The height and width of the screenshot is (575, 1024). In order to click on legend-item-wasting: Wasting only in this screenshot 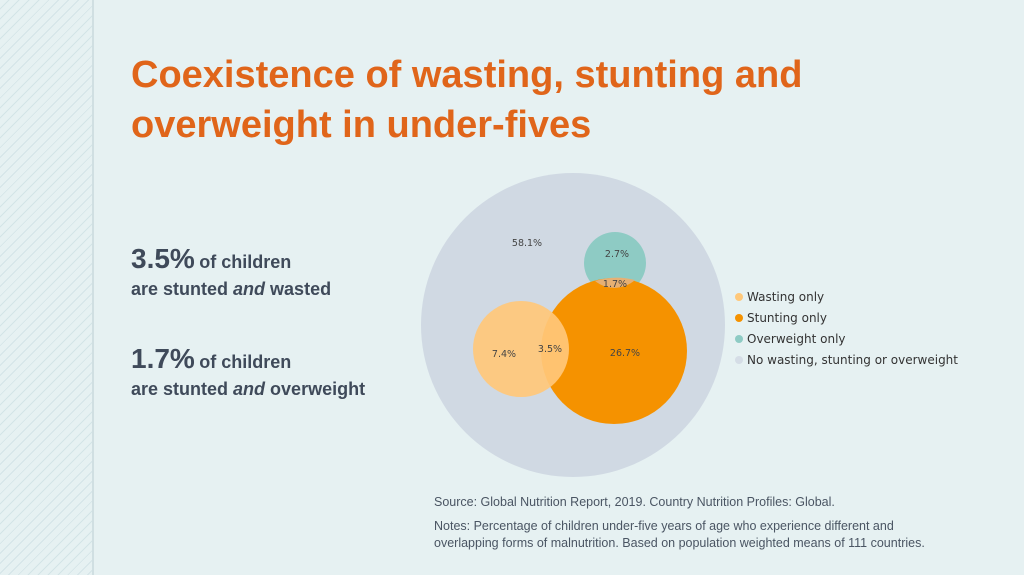, I will do `click(846, 296)`.